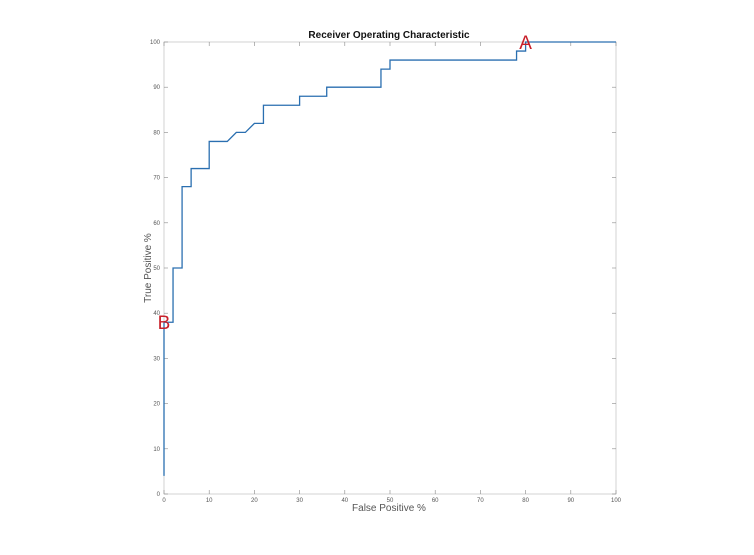 This screenshot has height=555, width=754. I want to click on chart-title: Receiver Operating Characteristic, so click(389, 35).